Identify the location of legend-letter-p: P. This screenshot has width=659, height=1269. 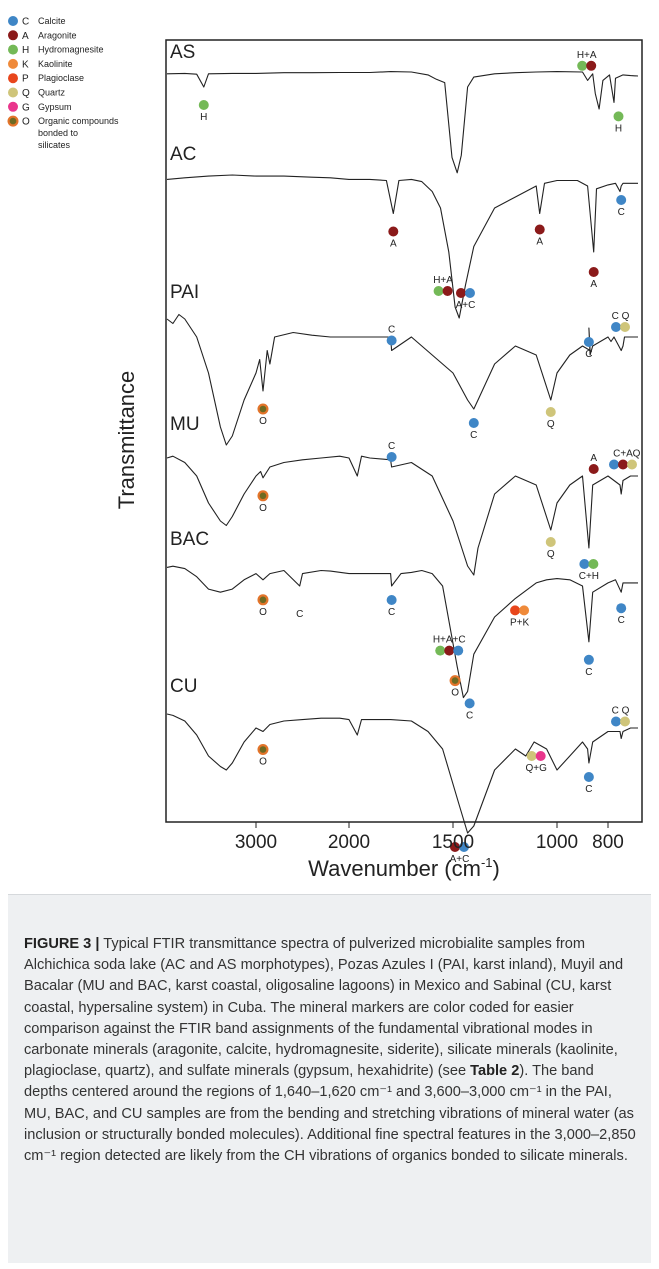
(25, 79).